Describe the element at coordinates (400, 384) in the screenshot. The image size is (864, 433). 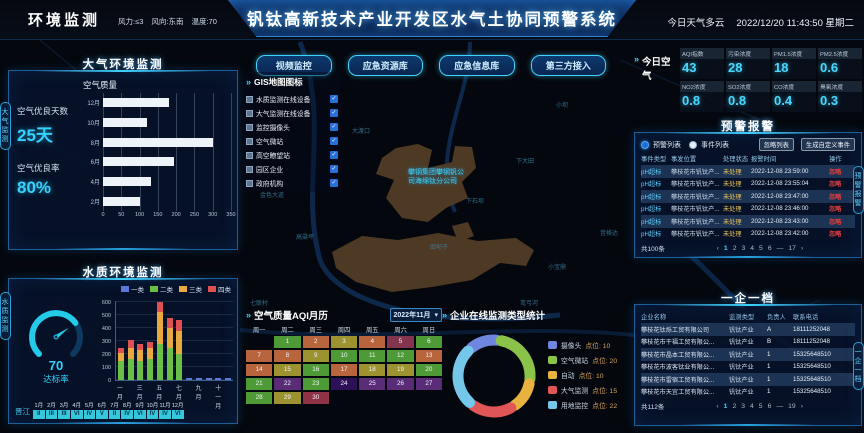
I see `calendar-day-cell: 26` at that location.